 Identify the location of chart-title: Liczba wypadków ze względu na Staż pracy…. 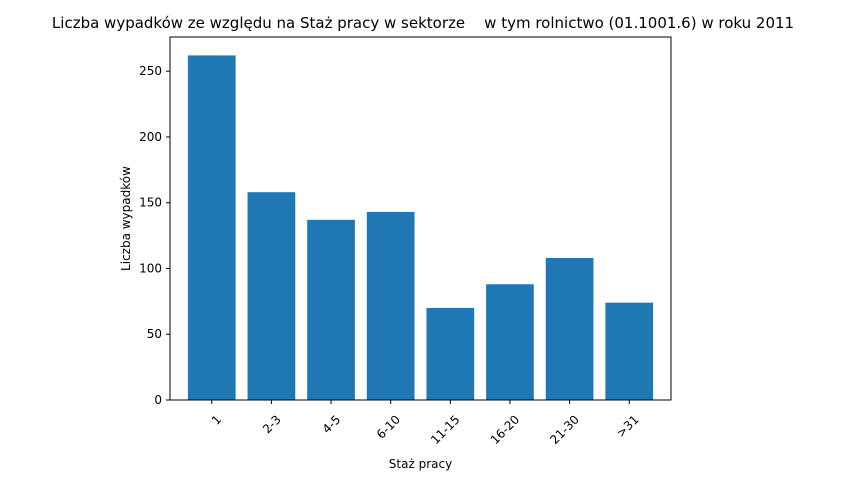
(423, 23).